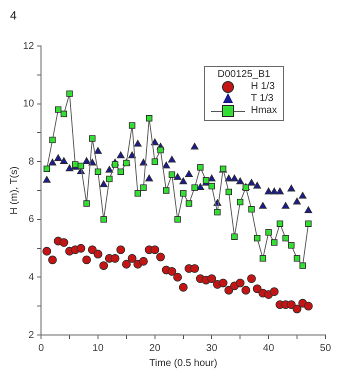 Image resolution: width=340 pixels, height=377 pixels. I want to click on x-tick-label: 40, so click(269, 348).